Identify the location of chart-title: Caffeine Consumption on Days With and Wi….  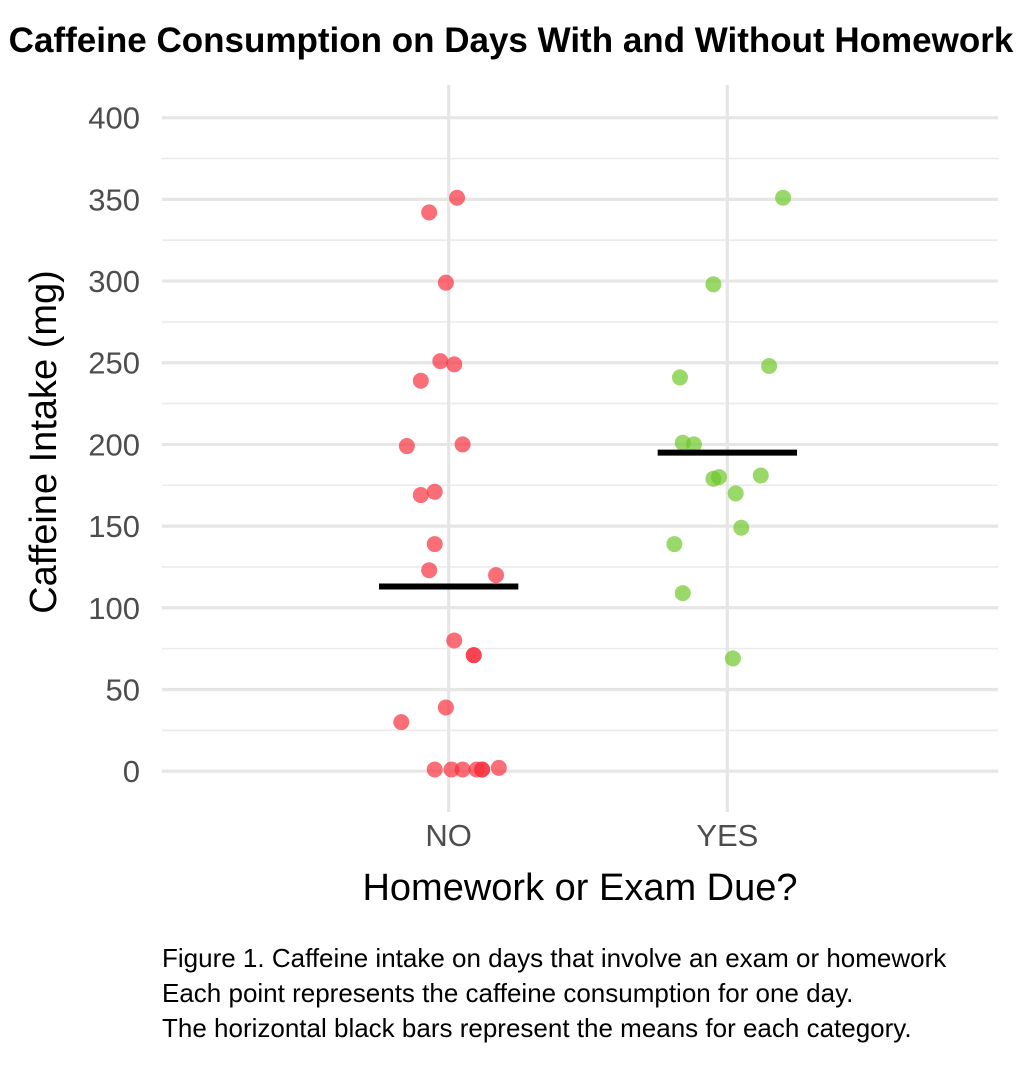
(511, 40).